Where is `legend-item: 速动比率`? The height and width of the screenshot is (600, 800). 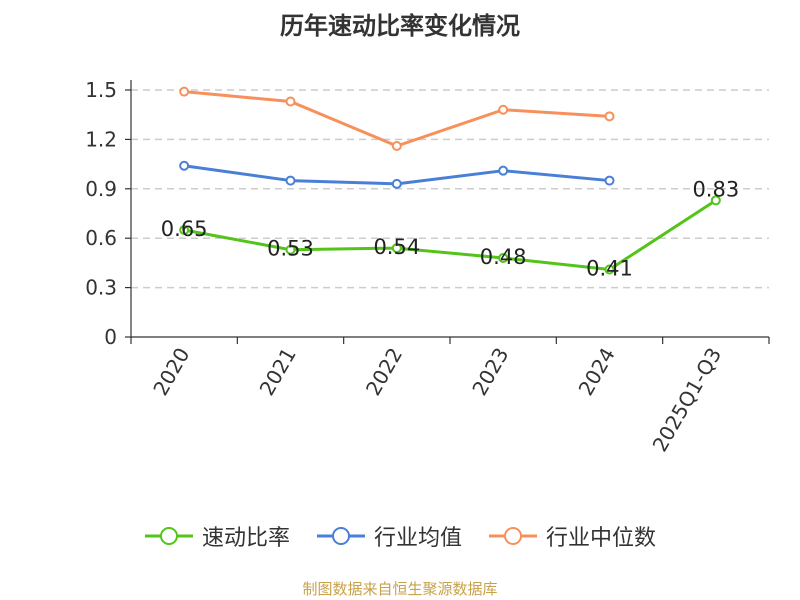
legend-item: 速动比率 is located at coordinates (217, 536).